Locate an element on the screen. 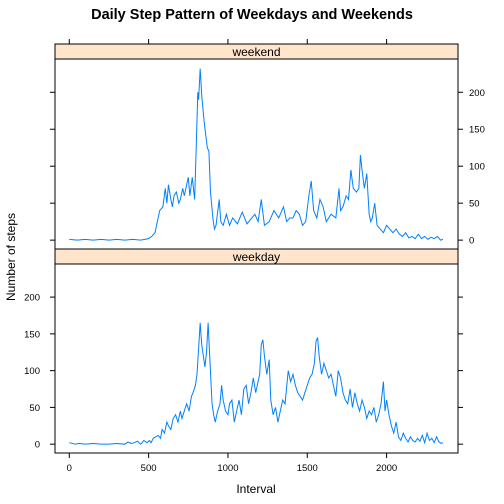  y-tick-label-weekday: 150 is located at coordinates (32, 334).